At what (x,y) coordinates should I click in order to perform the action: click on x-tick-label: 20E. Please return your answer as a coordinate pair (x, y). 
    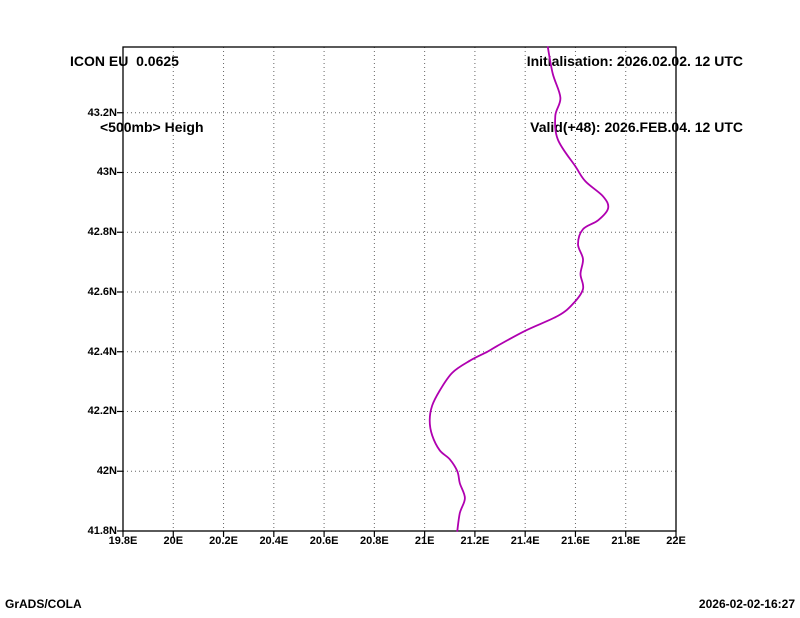
    Looking at the image, I should click on (173, 541).